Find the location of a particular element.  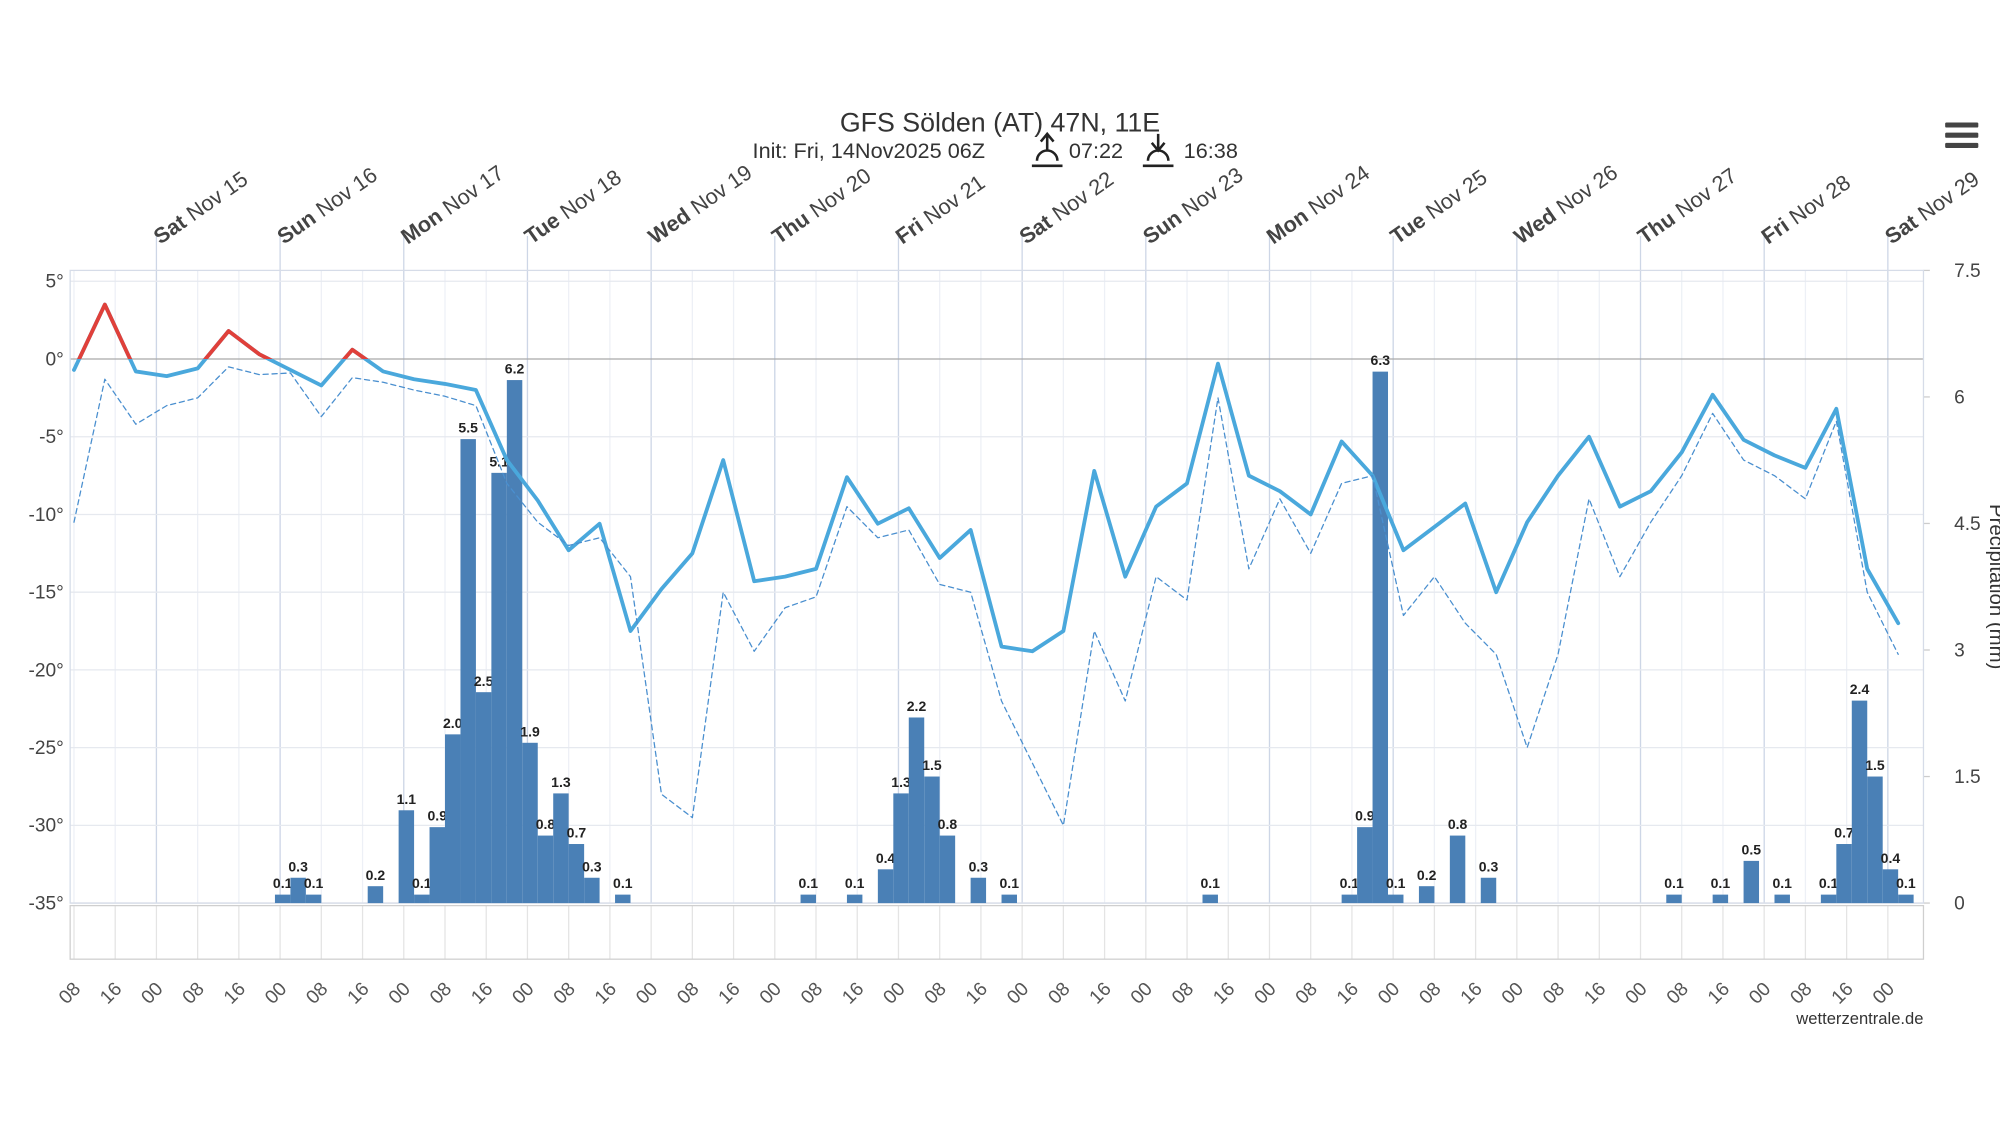

y-tick-label: -35° is located at coordinates (45, 903).